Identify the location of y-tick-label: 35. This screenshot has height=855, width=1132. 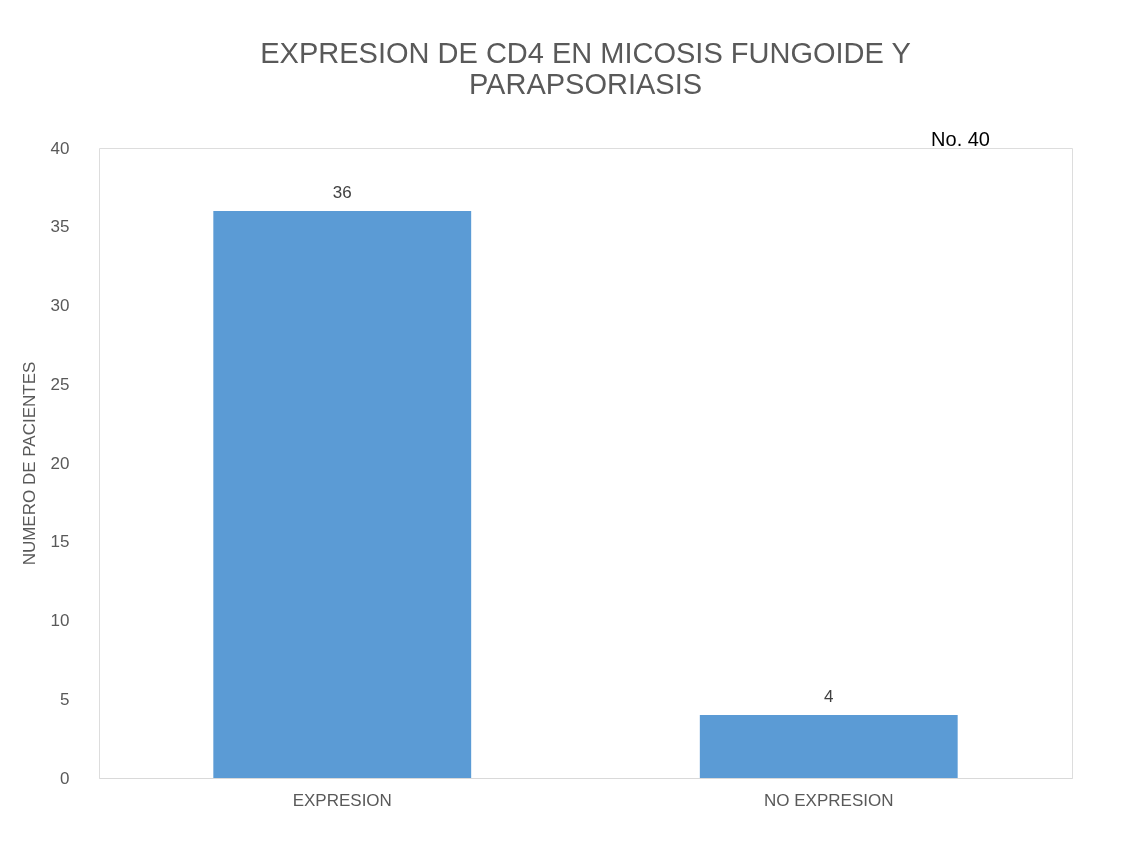
(60, 227).